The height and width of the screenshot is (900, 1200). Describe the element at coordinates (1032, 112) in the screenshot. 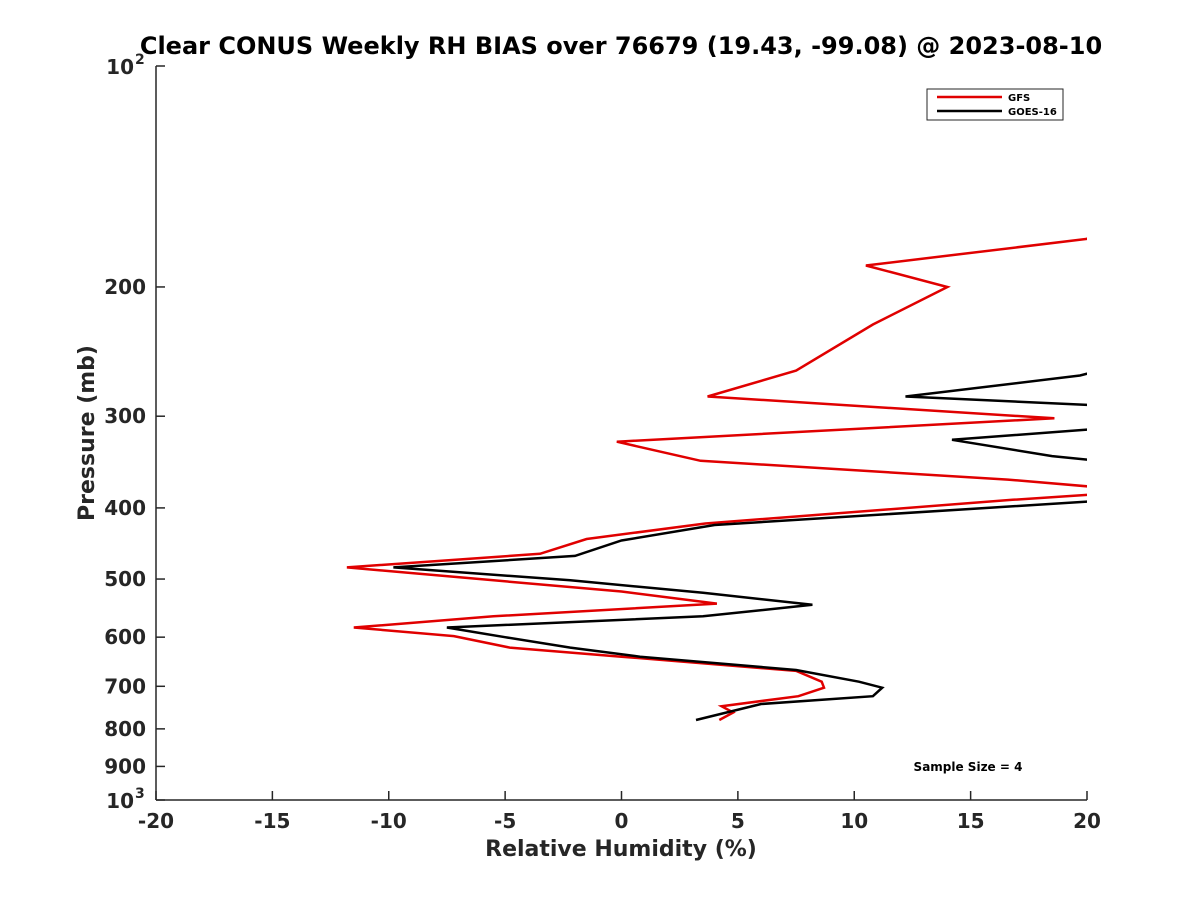

I see `legend-label: GOES-16` at that location.